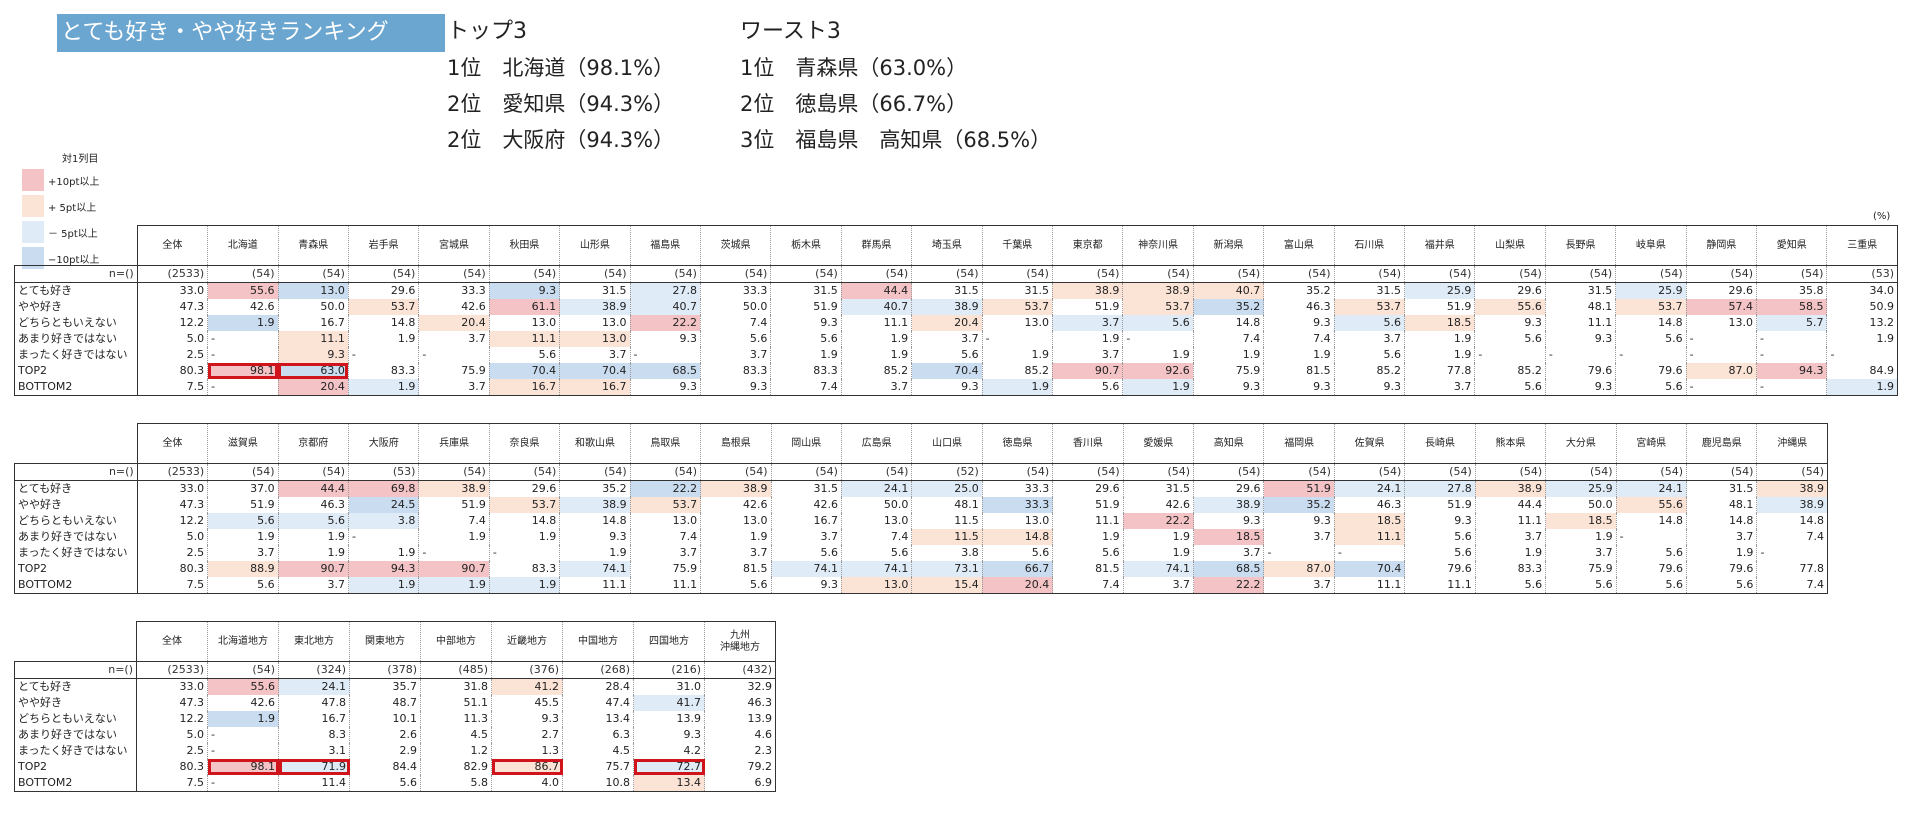 This screenshot has width=1910, height=819. Describe the element at coordinates (876, 290) in the screenshot. I see `value-cell: 44.4` at that location.